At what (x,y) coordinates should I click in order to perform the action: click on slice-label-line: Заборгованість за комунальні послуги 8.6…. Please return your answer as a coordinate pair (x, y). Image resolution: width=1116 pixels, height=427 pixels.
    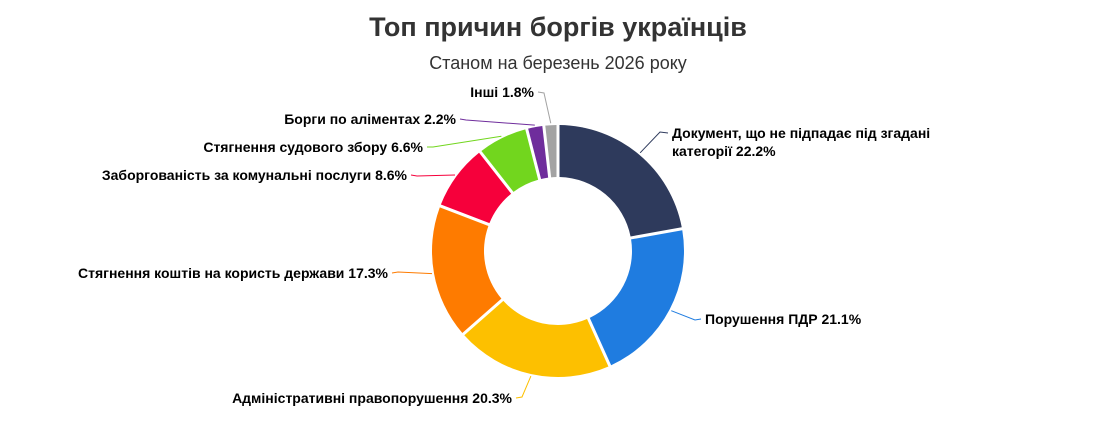
    Looking at the image, I should click on (255, 175).